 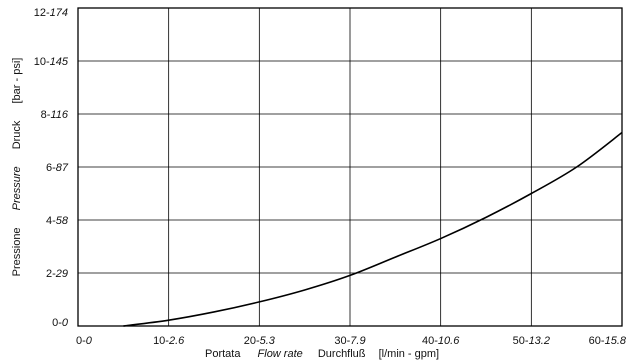 I want to click on x-tick-label: 40-10.6, so click(x=441, y=341).